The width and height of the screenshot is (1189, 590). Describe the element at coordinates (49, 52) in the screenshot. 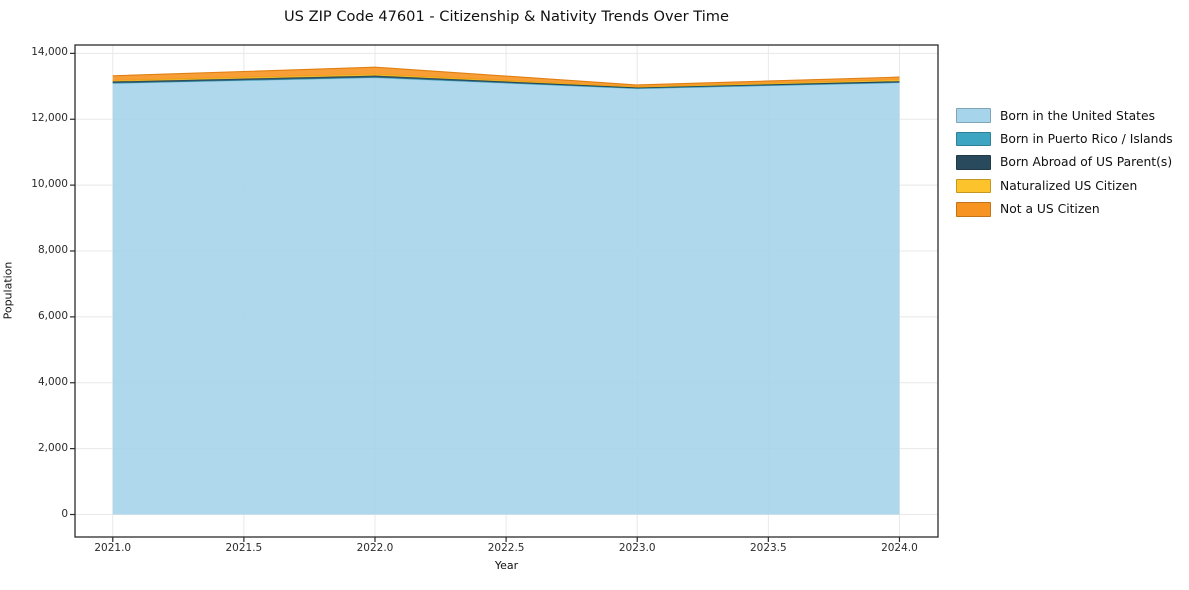

I see `y-tick-label: 14,000` at that location.